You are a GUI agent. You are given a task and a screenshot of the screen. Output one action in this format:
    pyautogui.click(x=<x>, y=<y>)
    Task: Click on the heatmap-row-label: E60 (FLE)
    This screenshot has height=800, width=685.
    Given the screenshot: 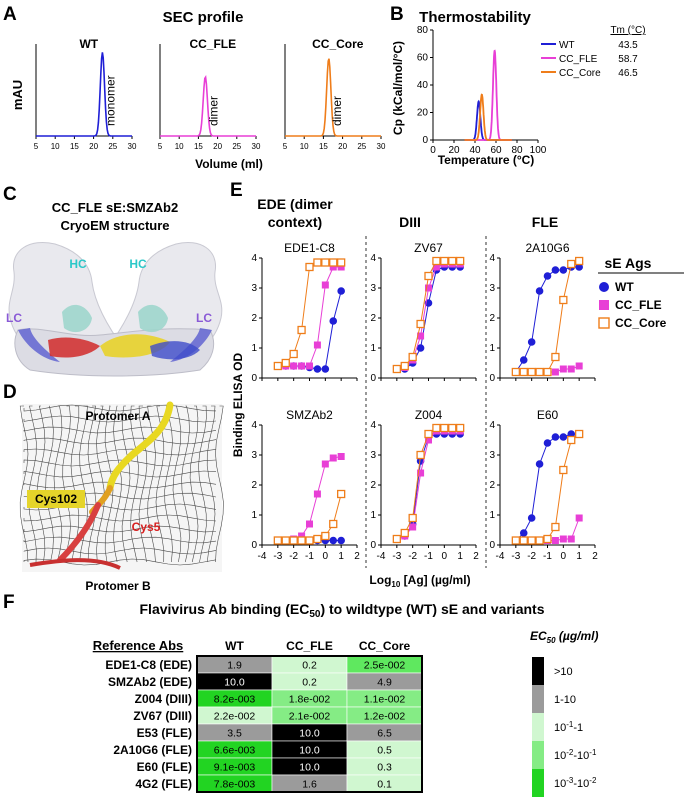 What is the action you would take?
    pyautogui.click(x=164, y=767)
    